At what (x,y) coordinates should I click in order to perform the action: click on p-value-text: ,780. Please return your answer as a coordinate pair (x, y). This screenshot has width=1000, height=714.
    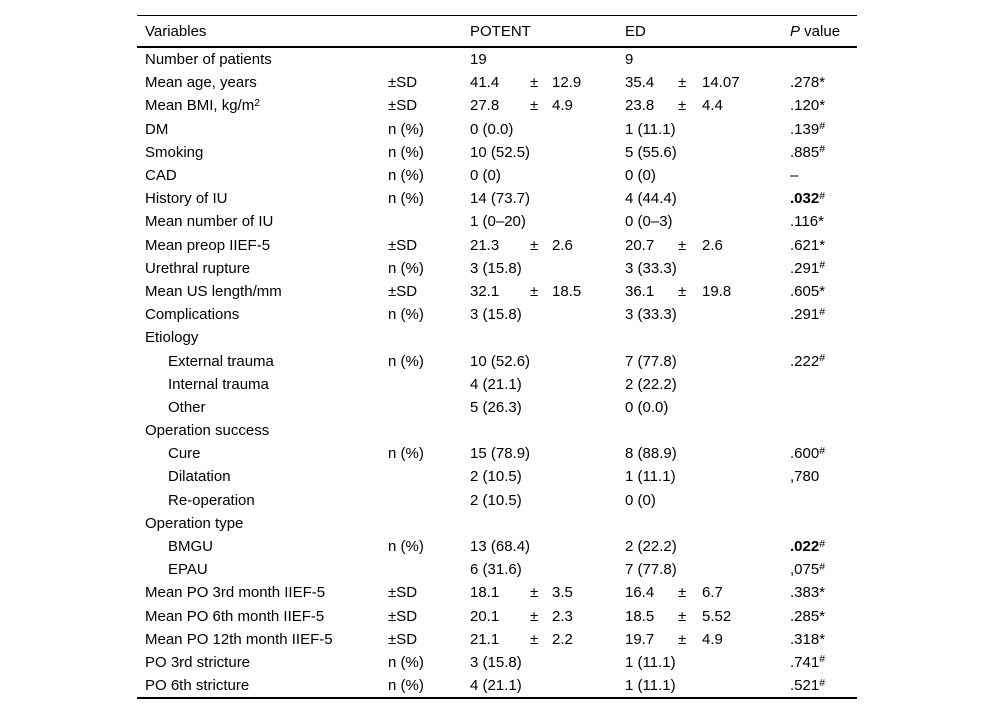
    Looking at the image, I should click on (805, 477).